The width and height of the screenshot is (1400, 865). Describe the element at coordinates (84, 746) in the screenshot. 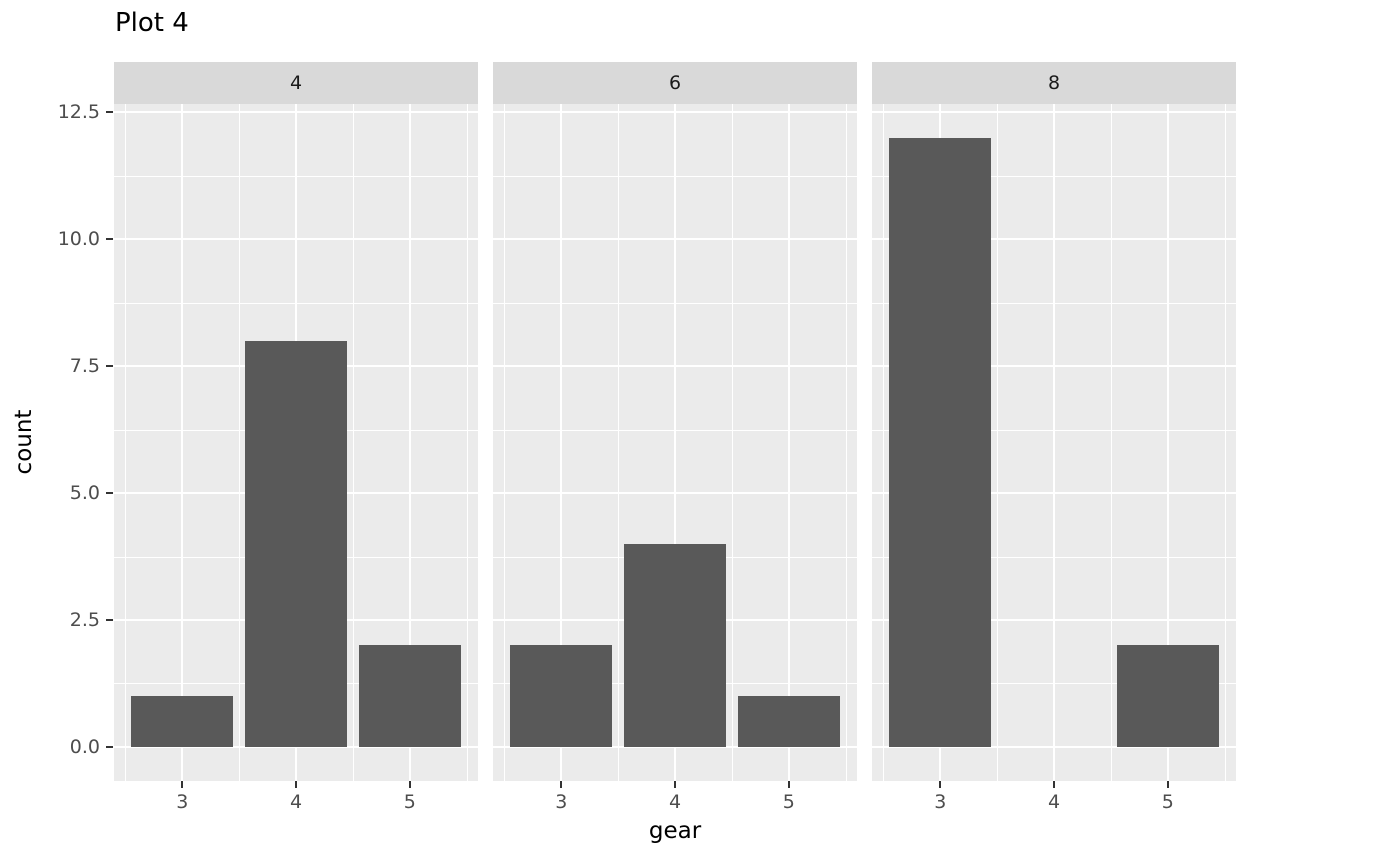

I see `y-tick-label: 0.0` at that location.